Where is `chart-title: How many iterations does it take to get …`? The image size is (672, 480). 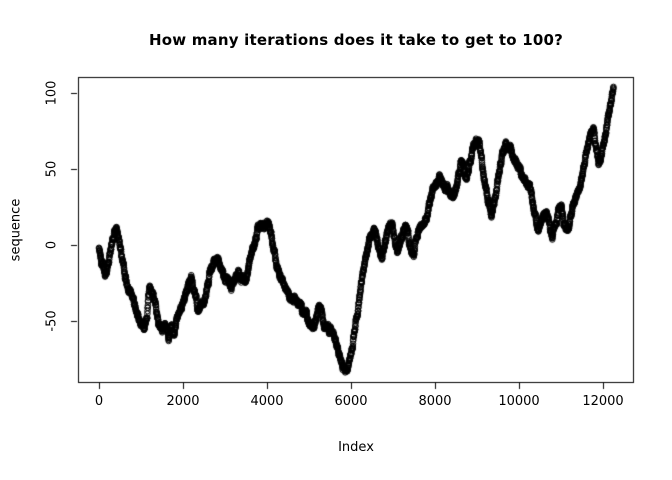
chart-title: How many iterations does it take to get … is located at coordinates (356, 40).